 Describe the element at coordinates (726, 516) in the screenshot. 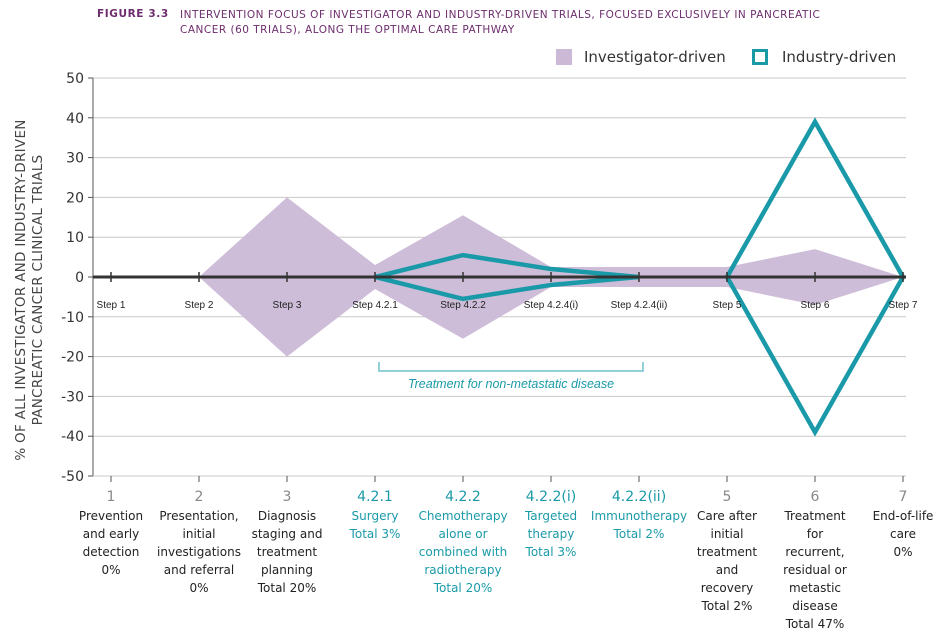

I see `category-text-line: Care after` at that location.